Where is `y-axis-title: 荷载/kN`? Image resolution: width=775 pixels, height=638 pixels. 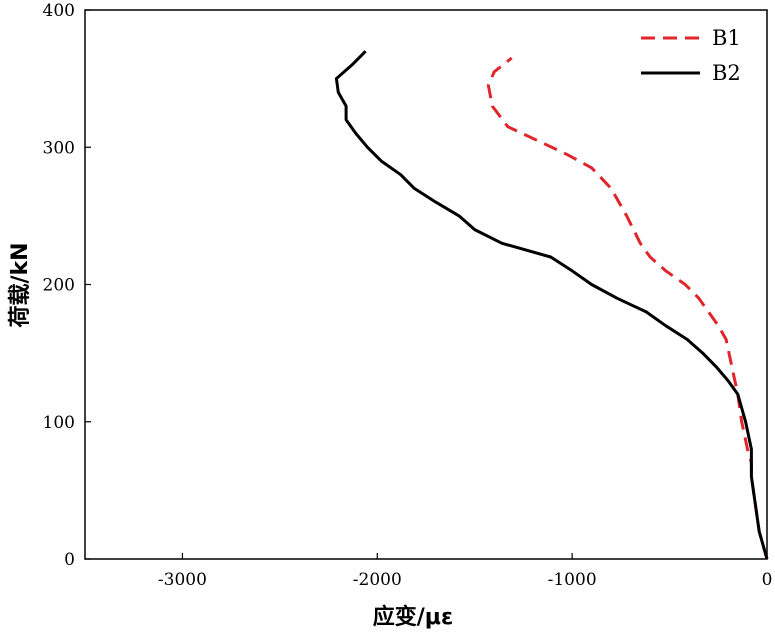
y-axis-title: 荷载/kN is located at coordinates (20, 284).